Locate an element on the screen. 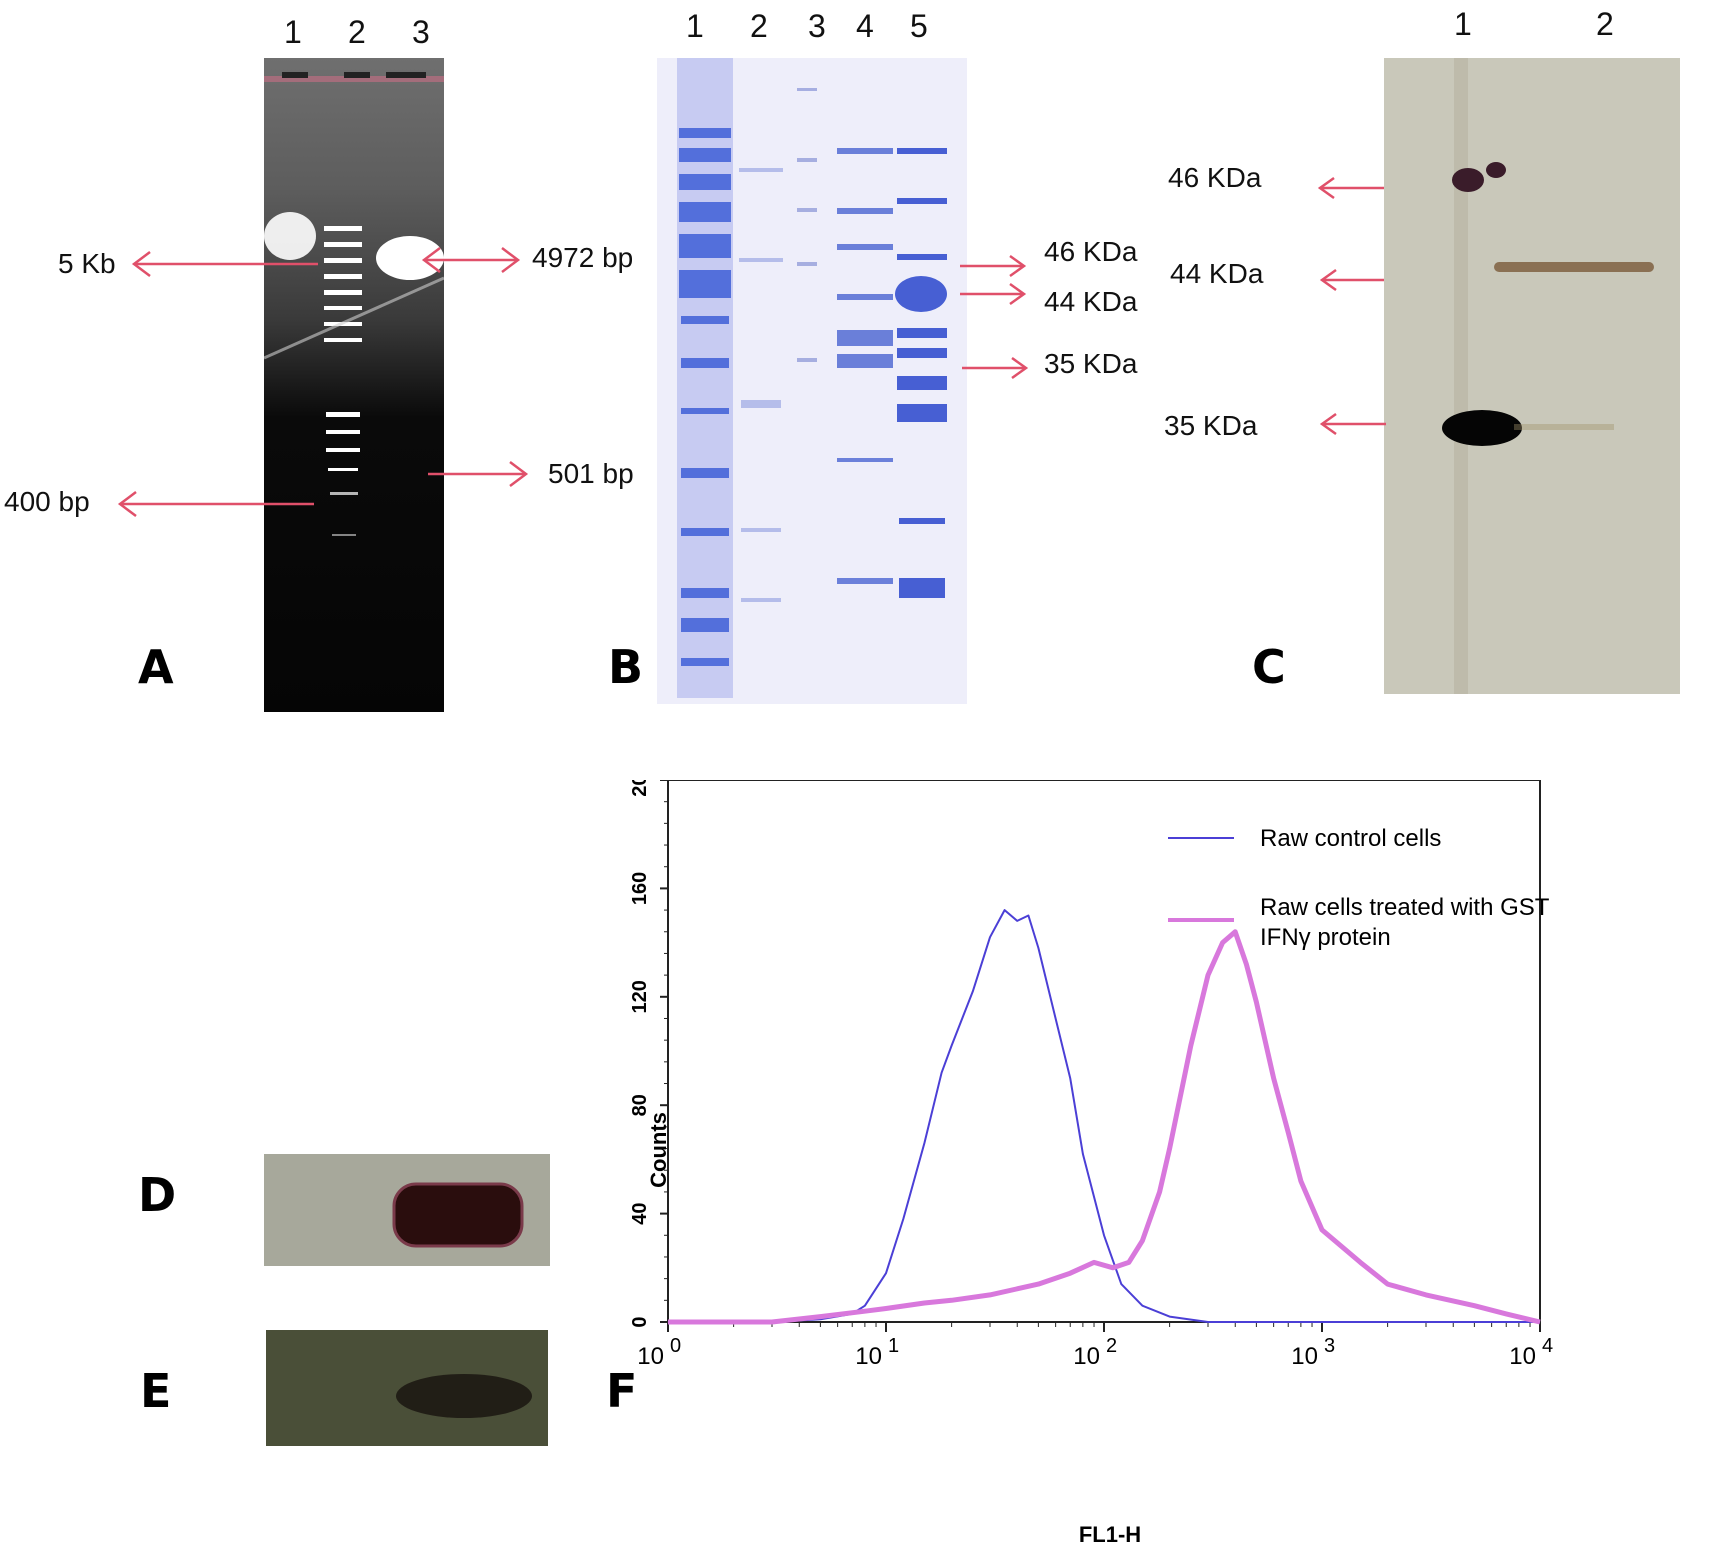 The height and width of the screenshot is (1548, 1728). western-blot-c-image is located at coordinates (1532, 376).